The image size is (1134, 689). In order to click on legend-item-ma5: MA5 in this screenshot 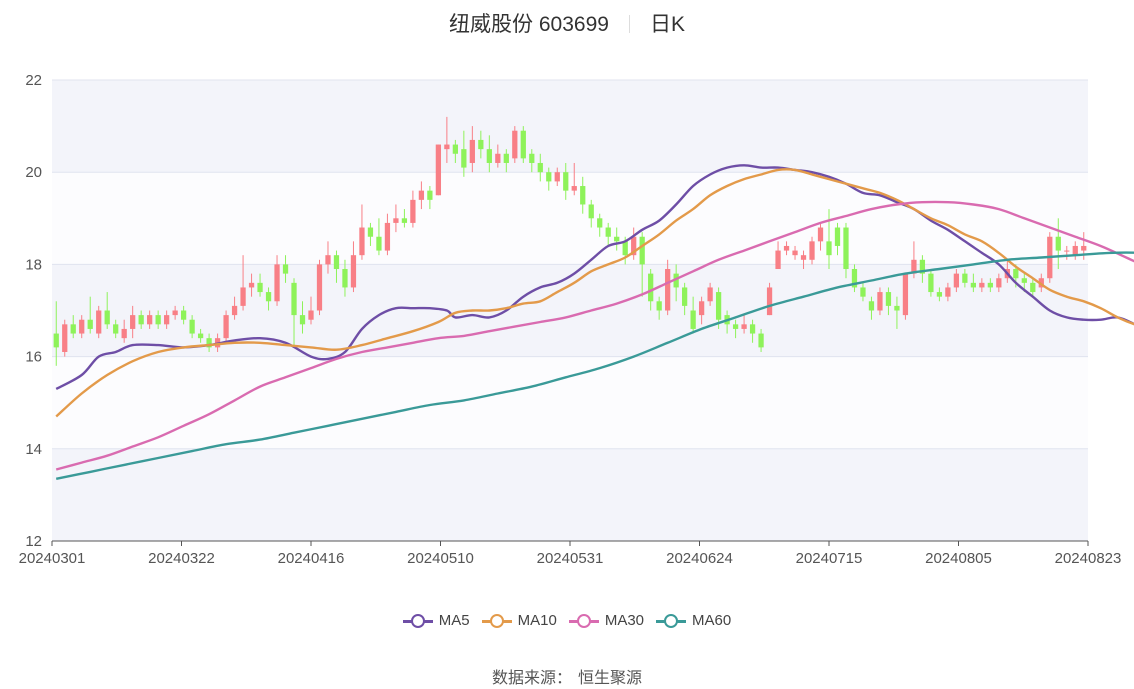, I will do `click(436, 620)`.